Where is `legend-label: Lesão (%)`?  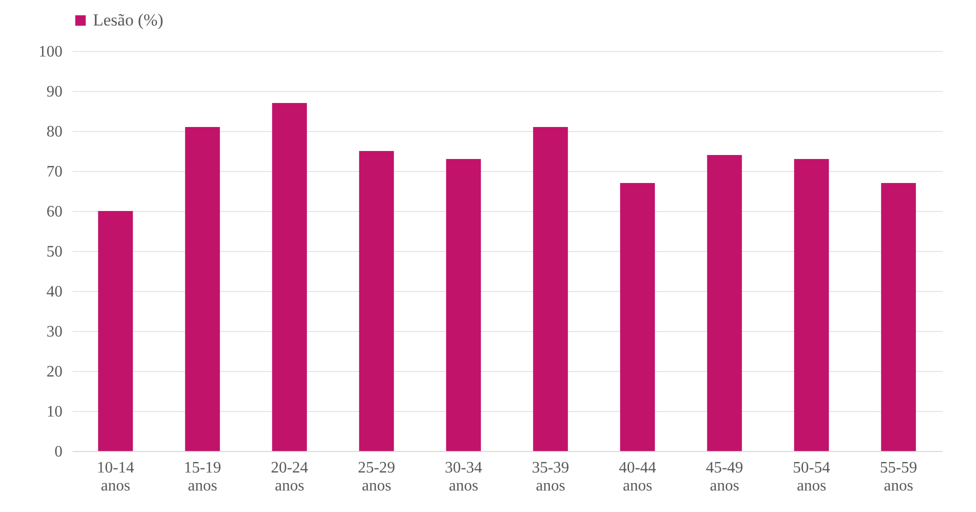 legend-label: Lesão (%) is located at coordinates (128, 20).